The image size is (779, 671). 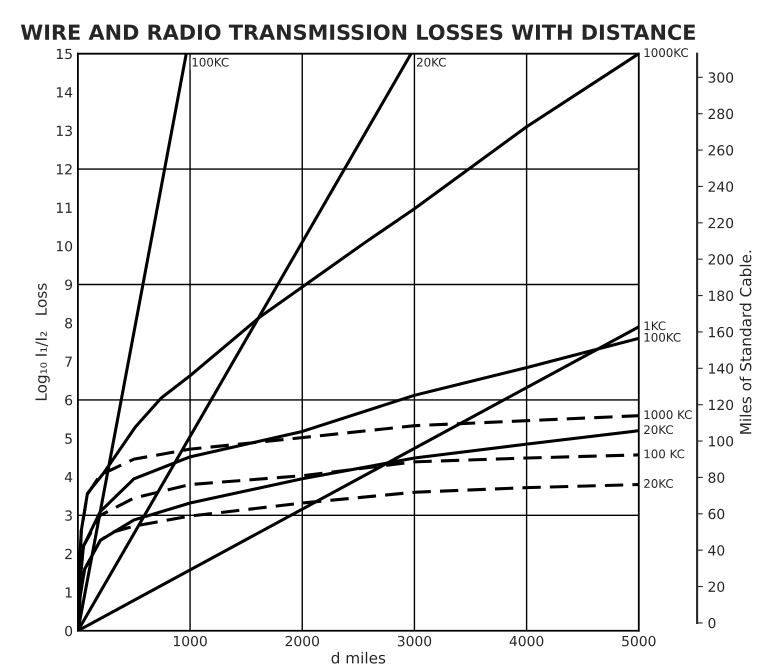 What do you see at coordinates (64, 169) in the screenshot?
I see `y-tick-label: 12` at bounding box center [64, 169].